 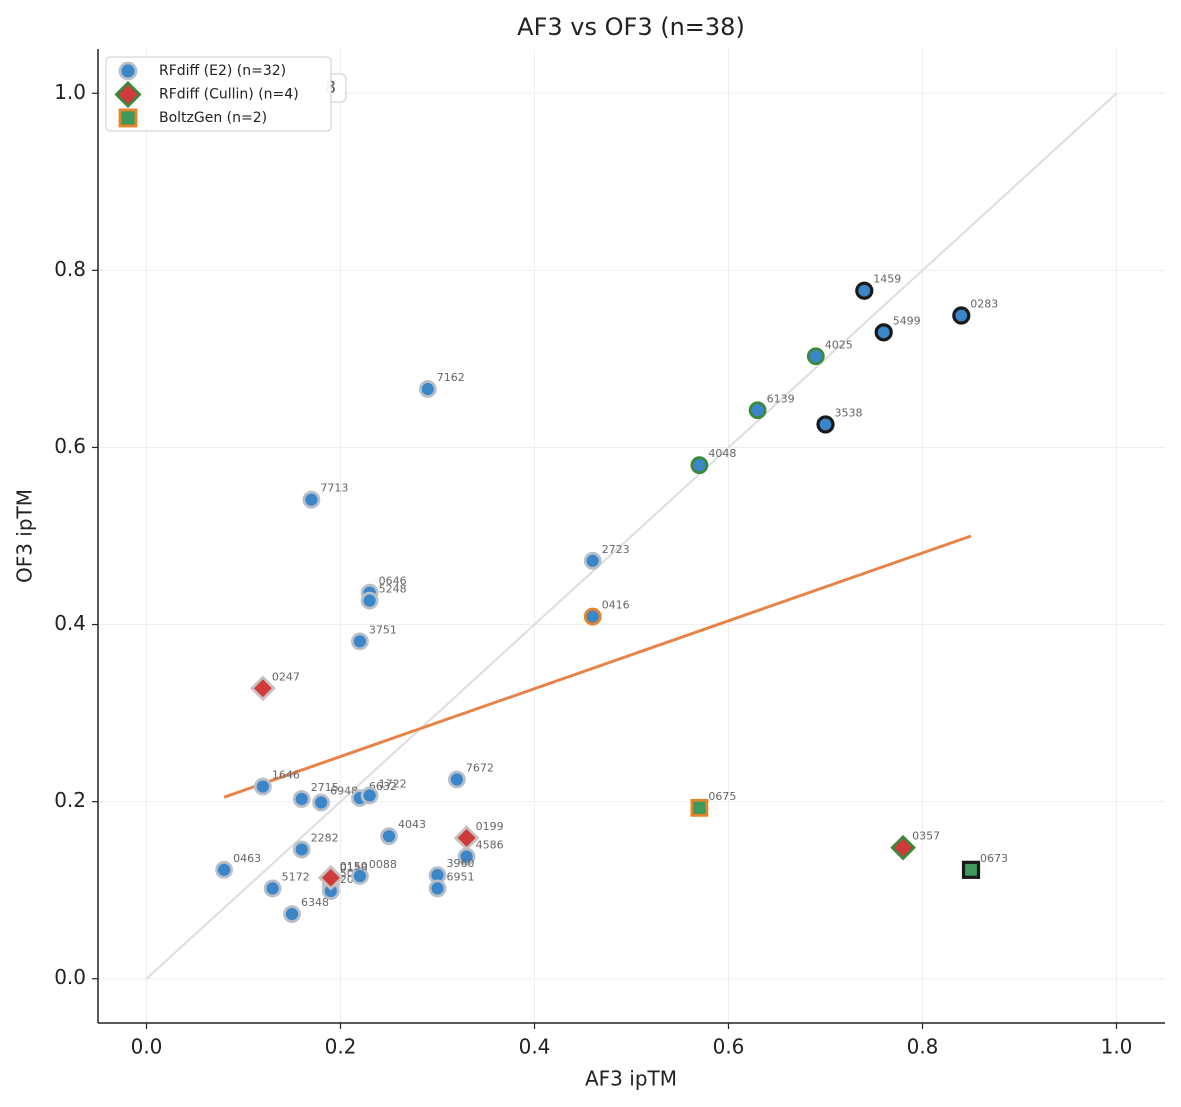 I want to click on point-label: 0088, so click(x=383, y=864).